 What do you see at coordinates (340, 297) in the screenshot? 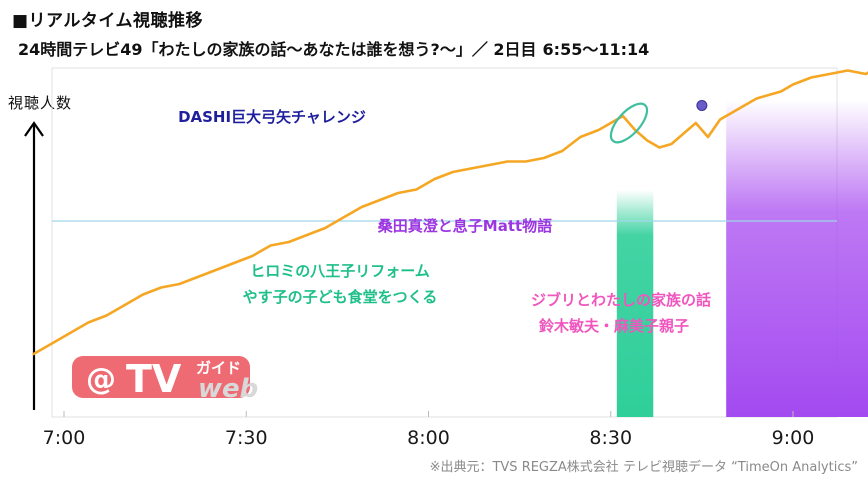
I see `label-yasuko: やす子の子ども食堂をつくる` at bounding box center [340, 297].